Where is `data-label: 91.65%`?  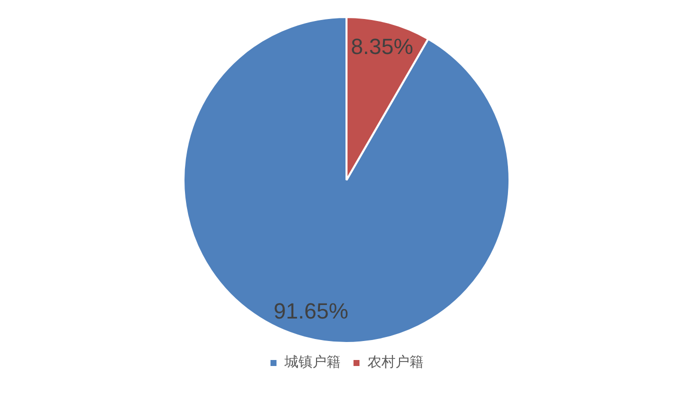
data-label: 91.65% is located at coordinates (311, 311).